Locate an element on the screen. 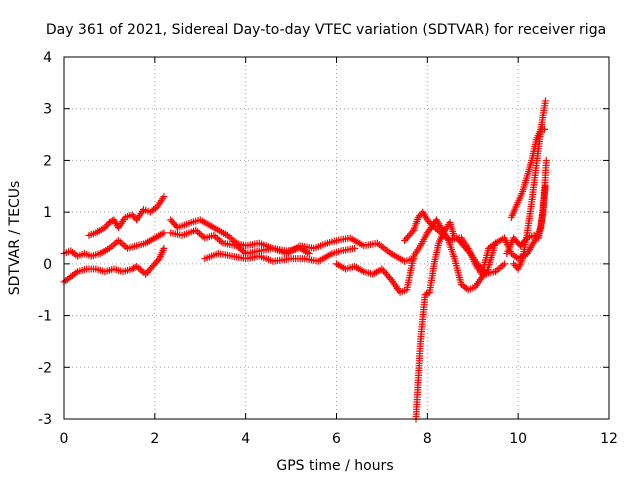  x-tick-label: 0 is located at coordinates (64, 439).